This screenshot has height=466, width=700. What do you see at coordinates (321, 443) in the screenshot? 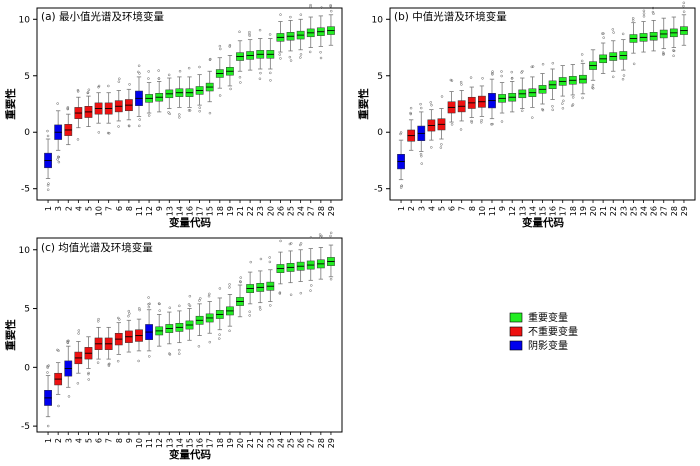
I see `x-tick-label: 28` at bounding box center [321, 443].